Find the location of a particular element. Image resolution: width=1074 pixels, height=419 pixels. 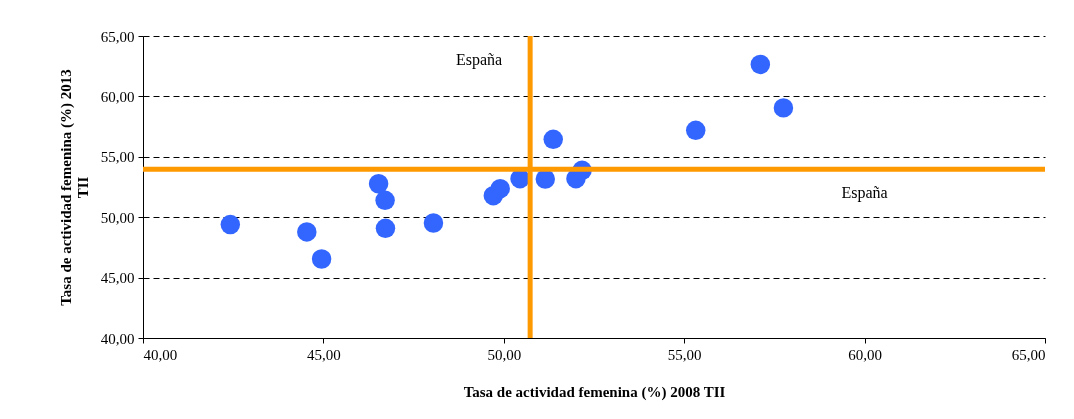

y-tick-label: 50,00 is located at coordinates (117, 217).